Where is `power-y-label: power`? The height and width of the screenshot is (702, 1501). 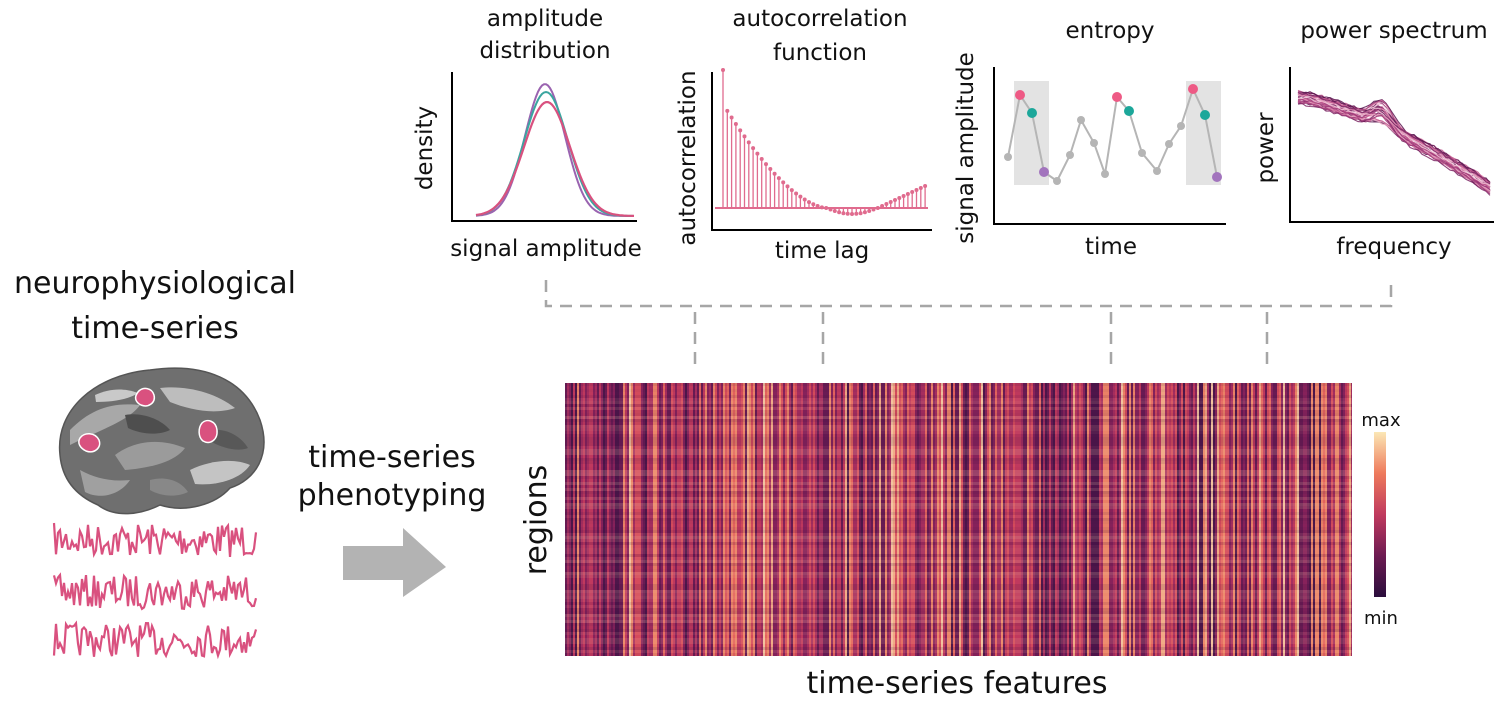
power-y-label: power is located at coordinates (1266, 148).